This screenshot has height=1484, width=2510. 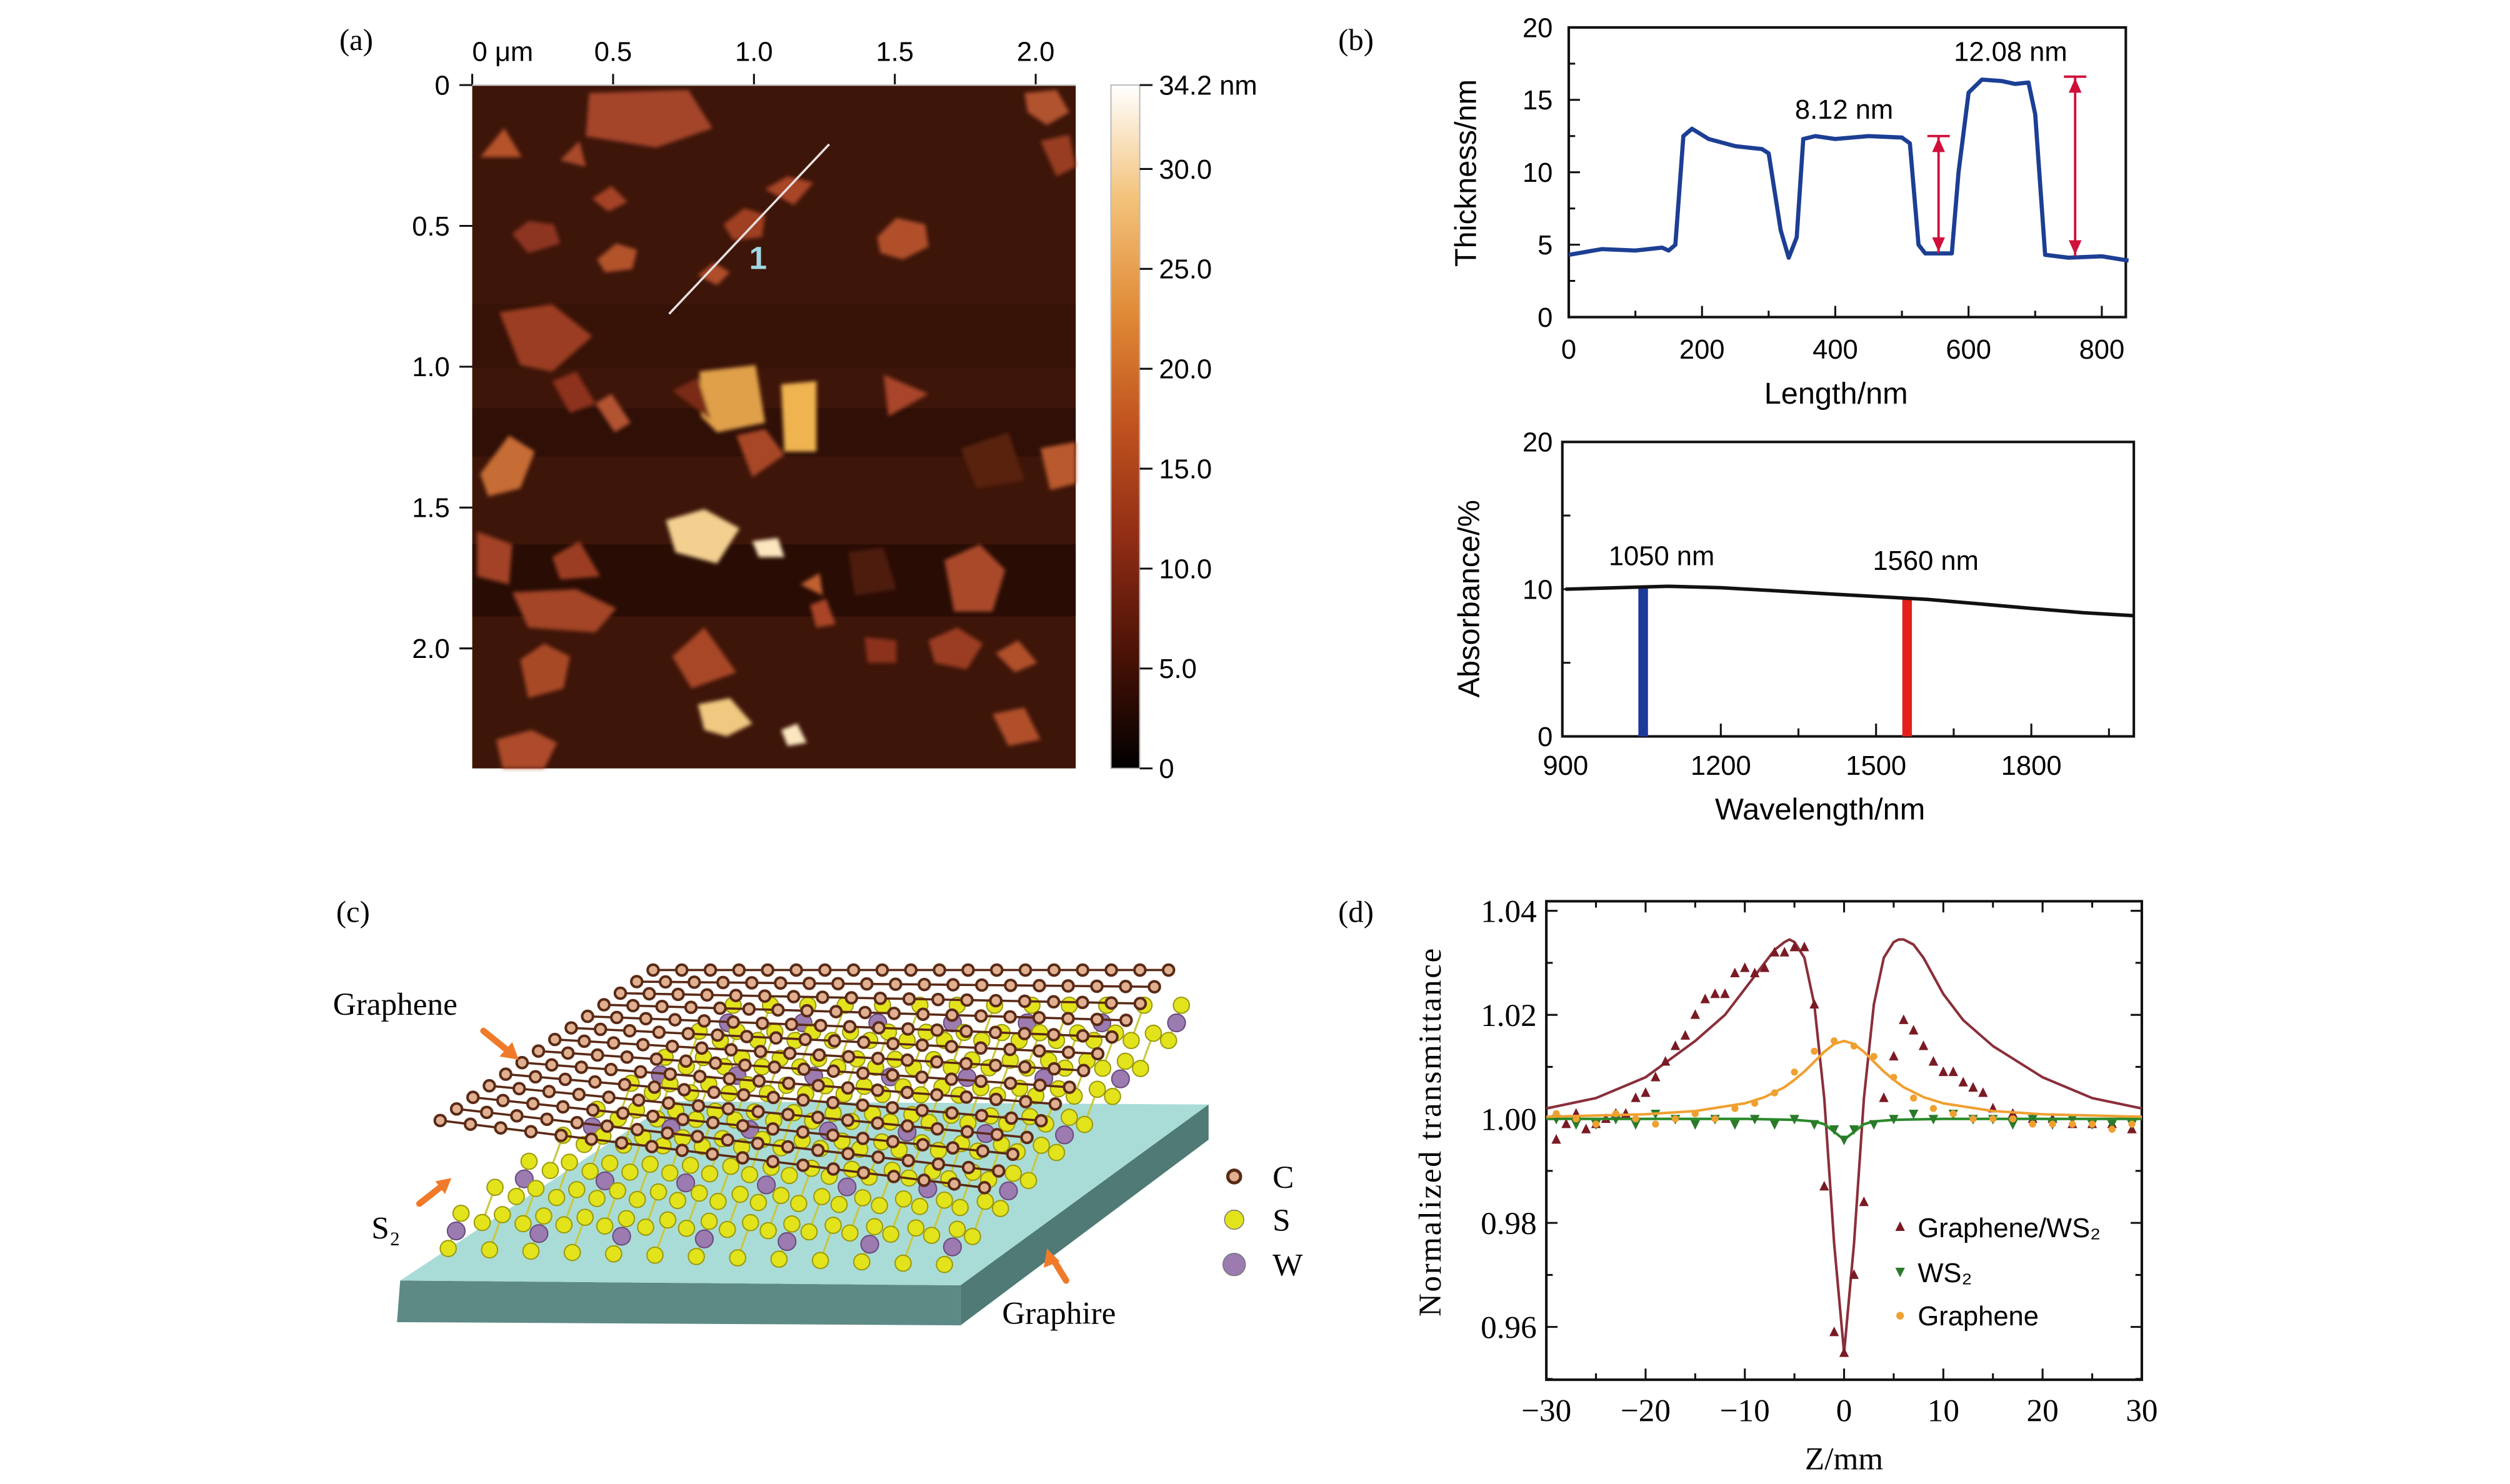 What do you see at coordinates (442, 86) in the screenshot?
I see `y-tick-label: 0` at bounding box center [442, 86].